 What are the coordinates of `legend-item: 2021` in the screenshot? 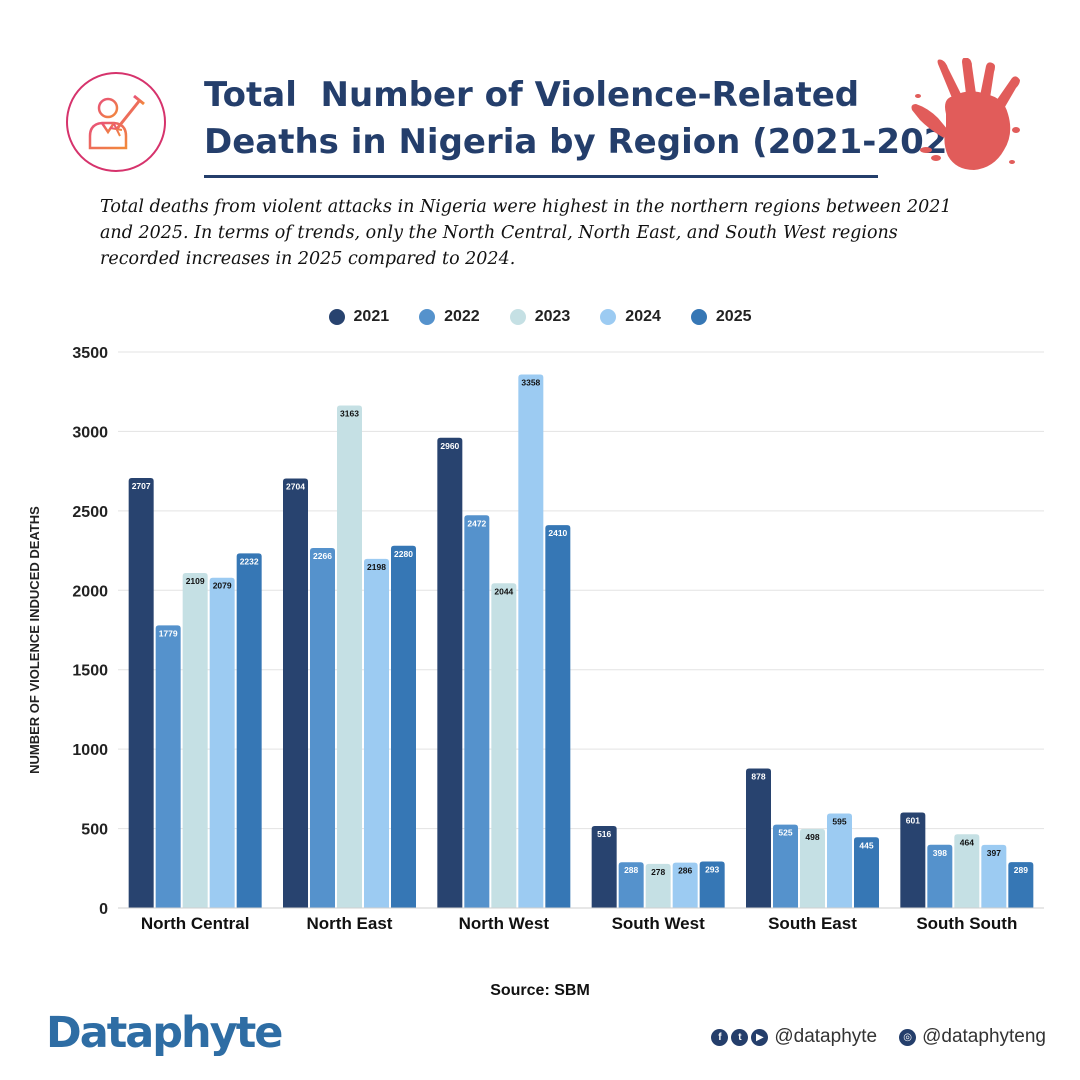 It's located at (359, 317).